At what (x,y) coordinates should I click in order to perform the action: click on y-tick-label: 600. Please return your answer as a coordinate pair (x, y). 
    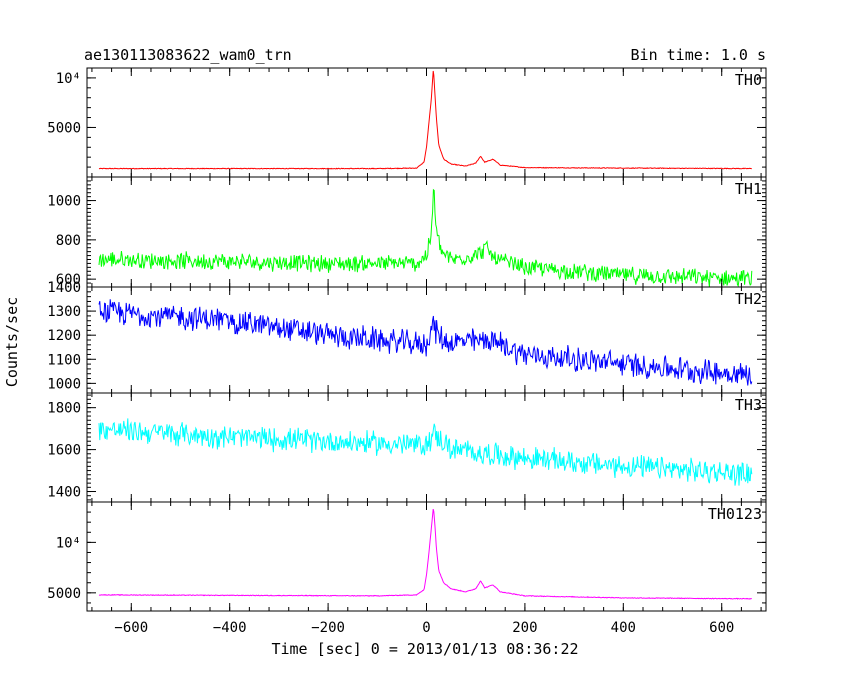
    Looking at the image, I should click on (68, 280).